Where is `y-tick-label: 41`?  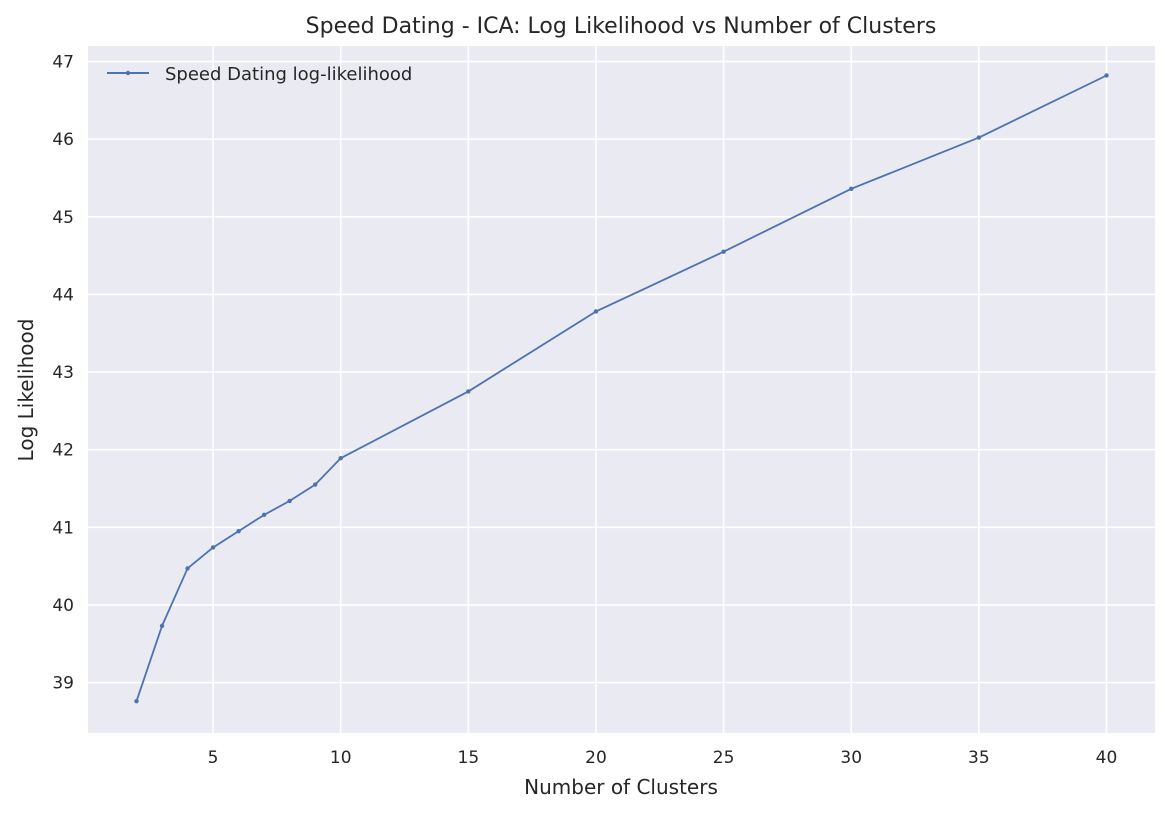
y-tick-label: 41 is located at coordinates (63, 528).